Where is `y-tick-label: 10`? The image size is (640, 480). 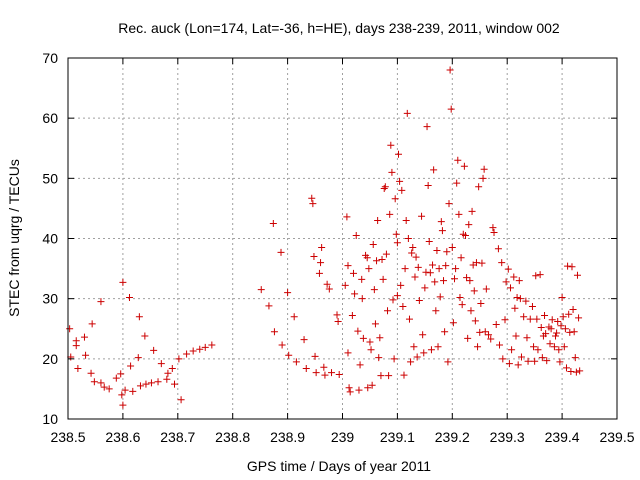
y-tick-label: 10 is located at coordinates (50, 419).